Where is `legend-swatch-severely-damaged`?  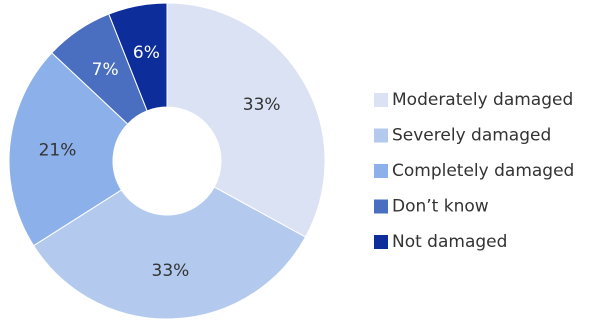 legend-swatch-severely-damaged is located at coordinates (381, 135).